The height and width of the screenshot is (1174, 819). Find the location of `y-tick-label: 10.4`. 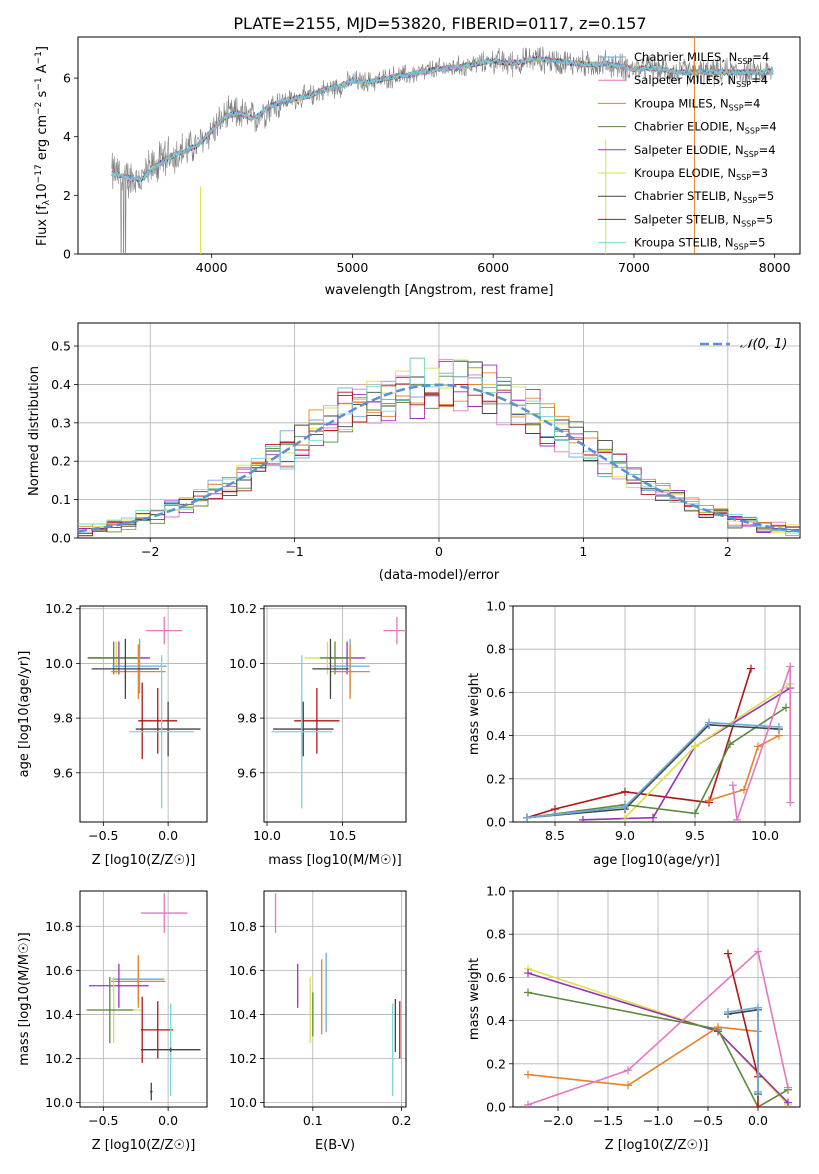

y-tick-label: 10.4 is located at coordinates (59, 1014).